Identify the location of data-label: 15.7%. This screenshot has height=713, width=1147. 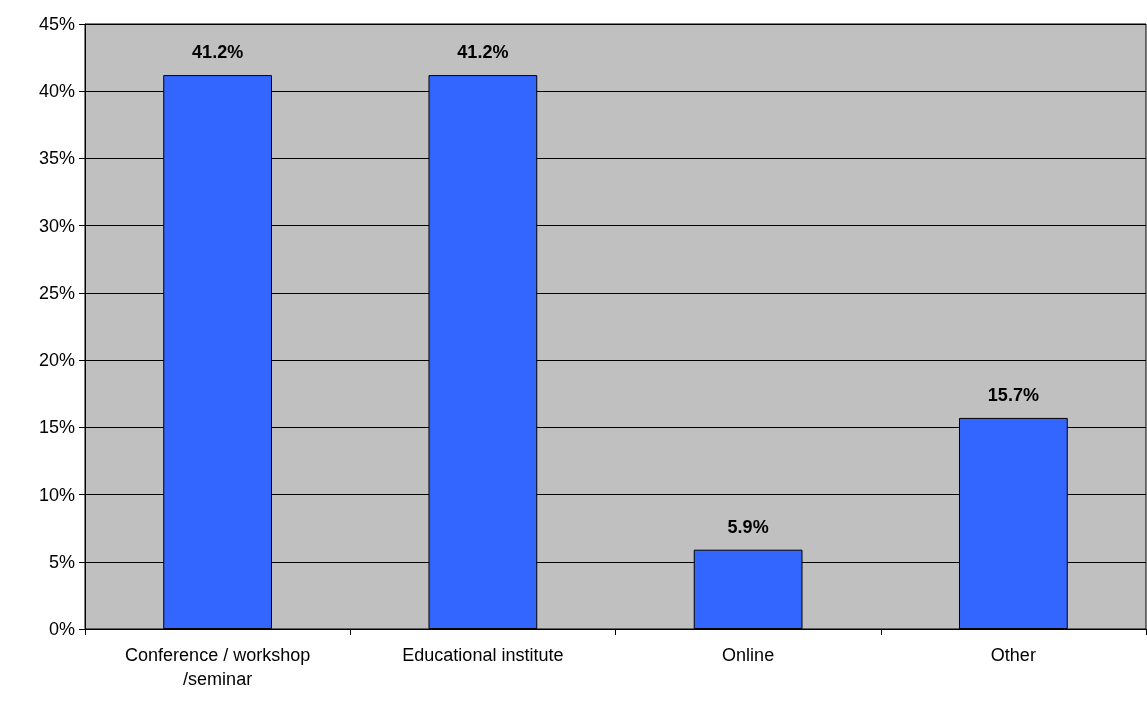
(1013, 394).